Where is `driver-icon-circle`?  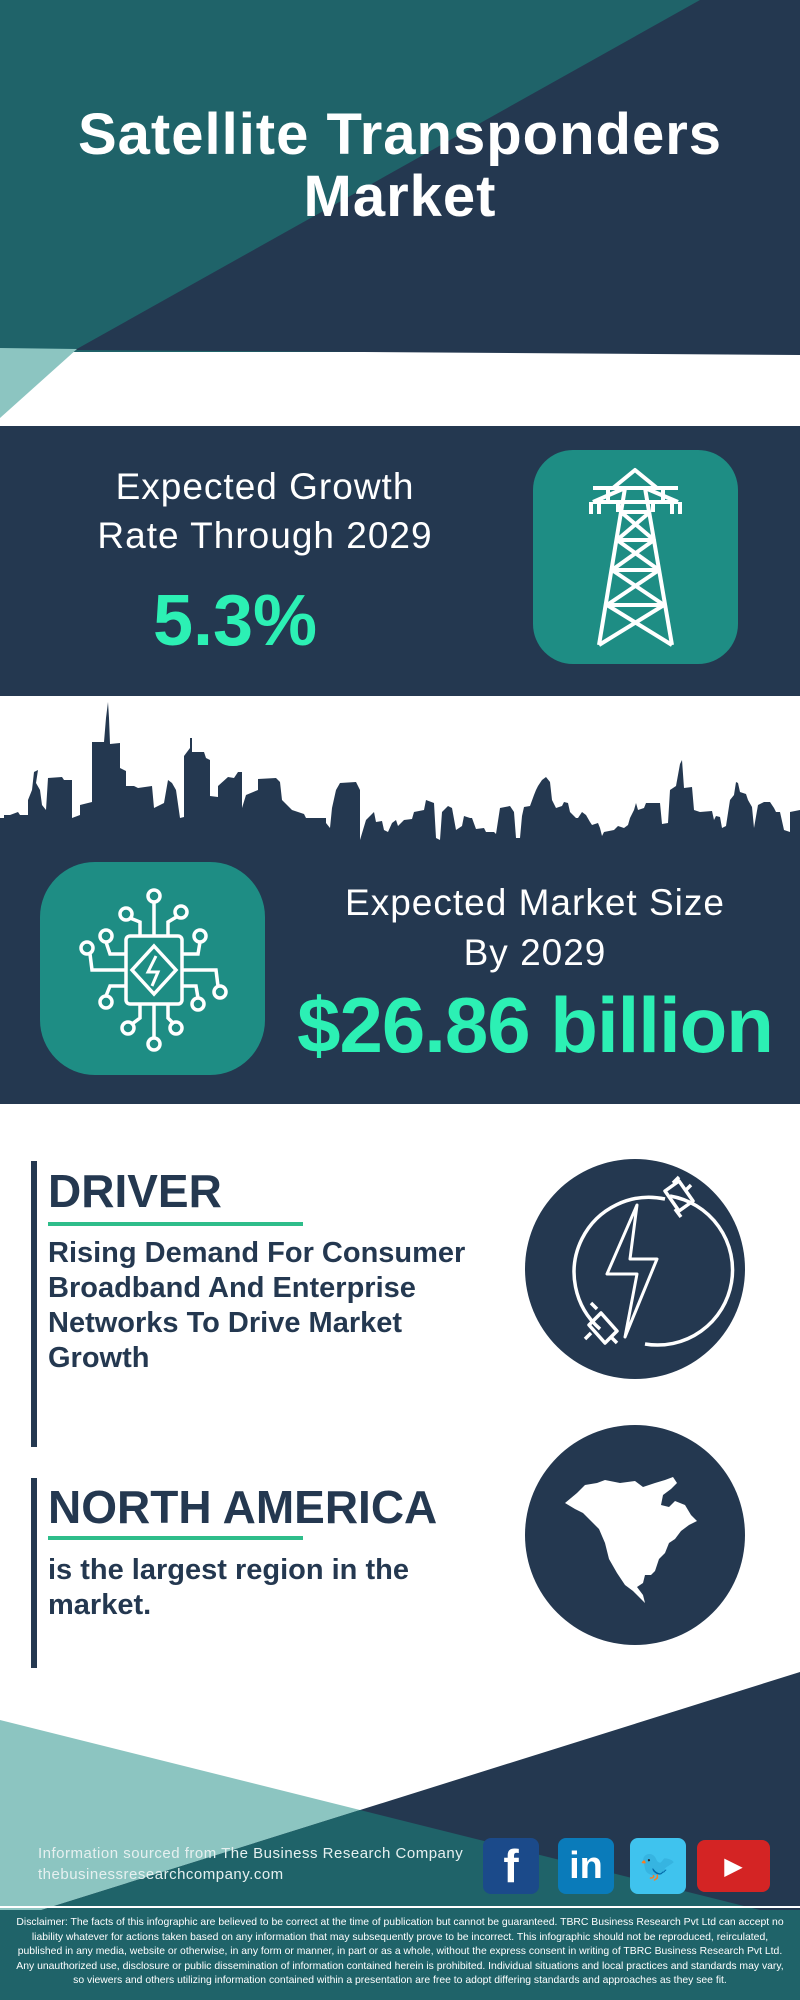
driver-icon-circle is located at coordinates (635, 1269).